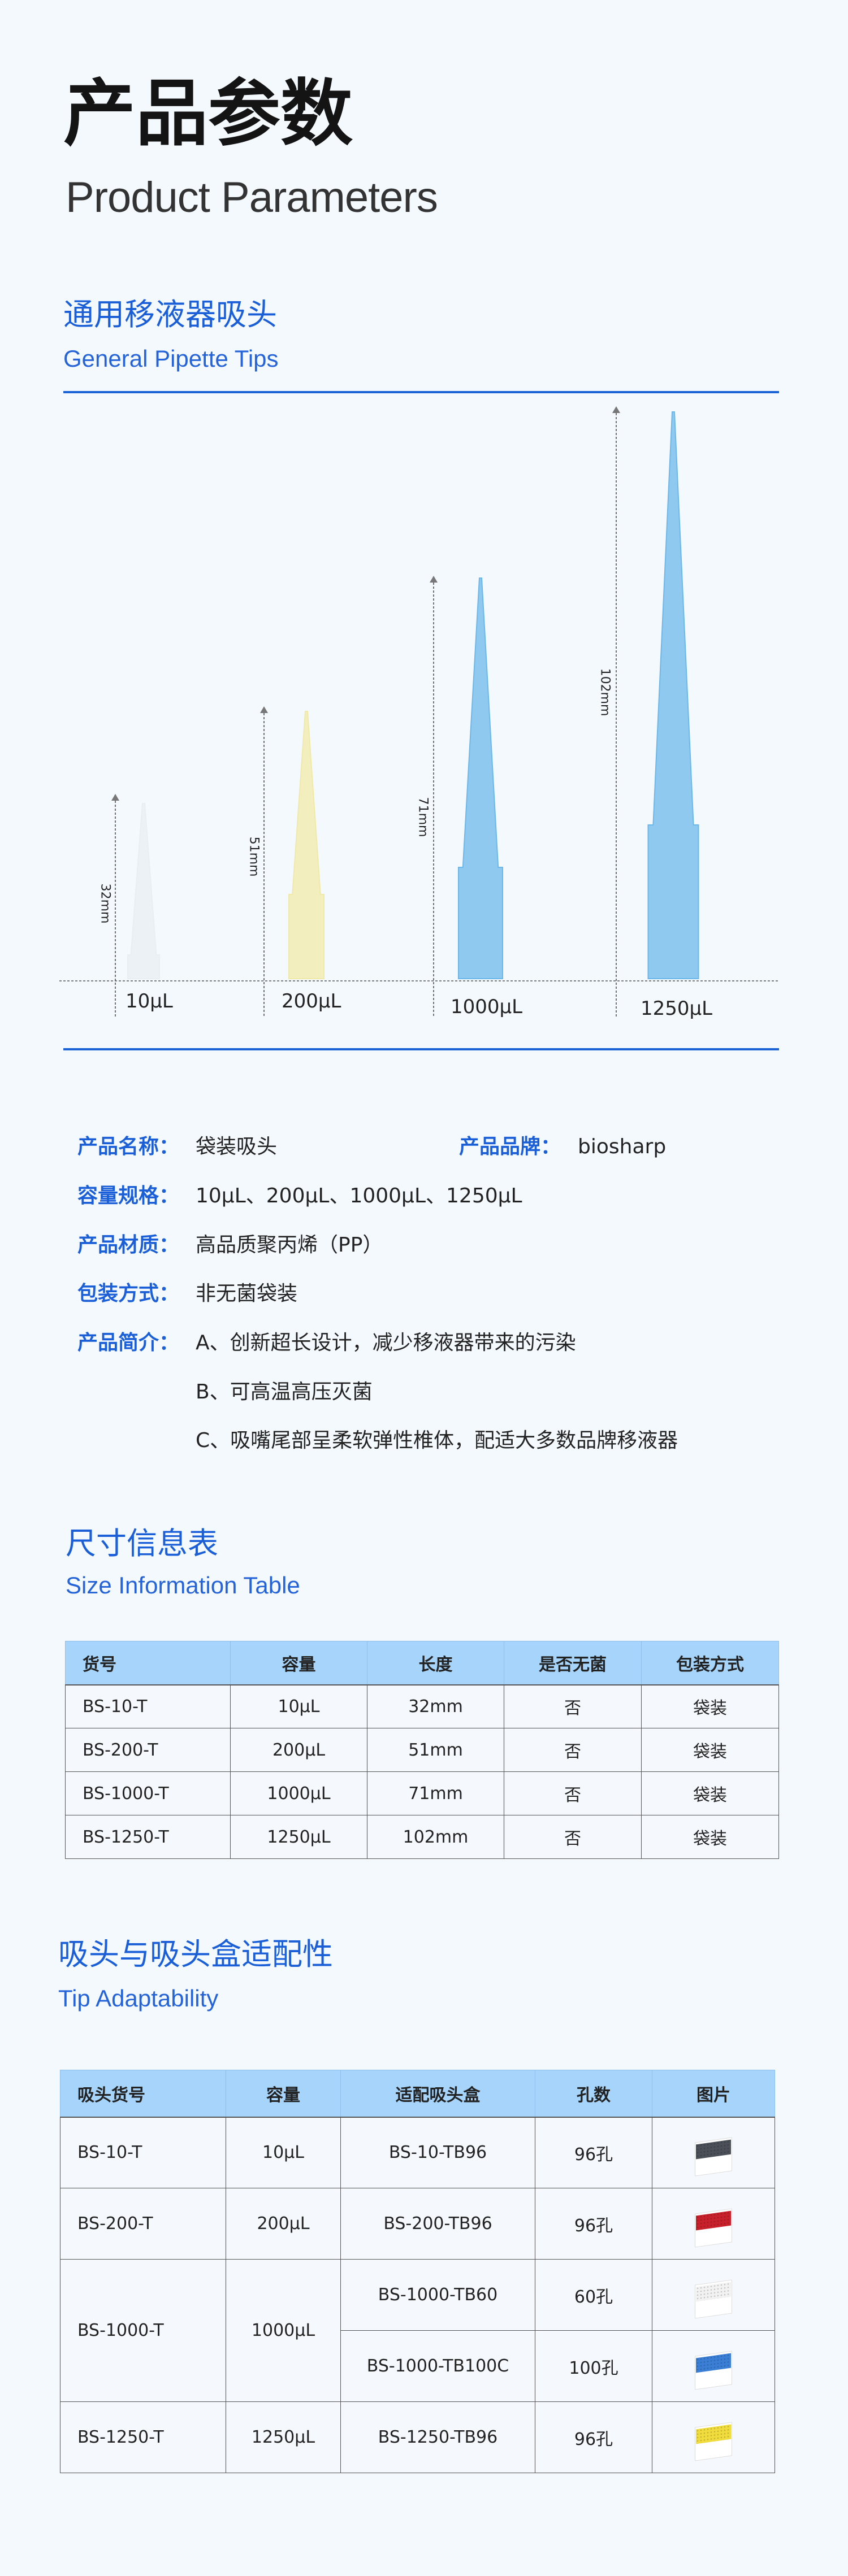  Describe the element at coordinates (487, 1007) in the screenshot. I see `tip-volume-label: 1000μL` at that location.